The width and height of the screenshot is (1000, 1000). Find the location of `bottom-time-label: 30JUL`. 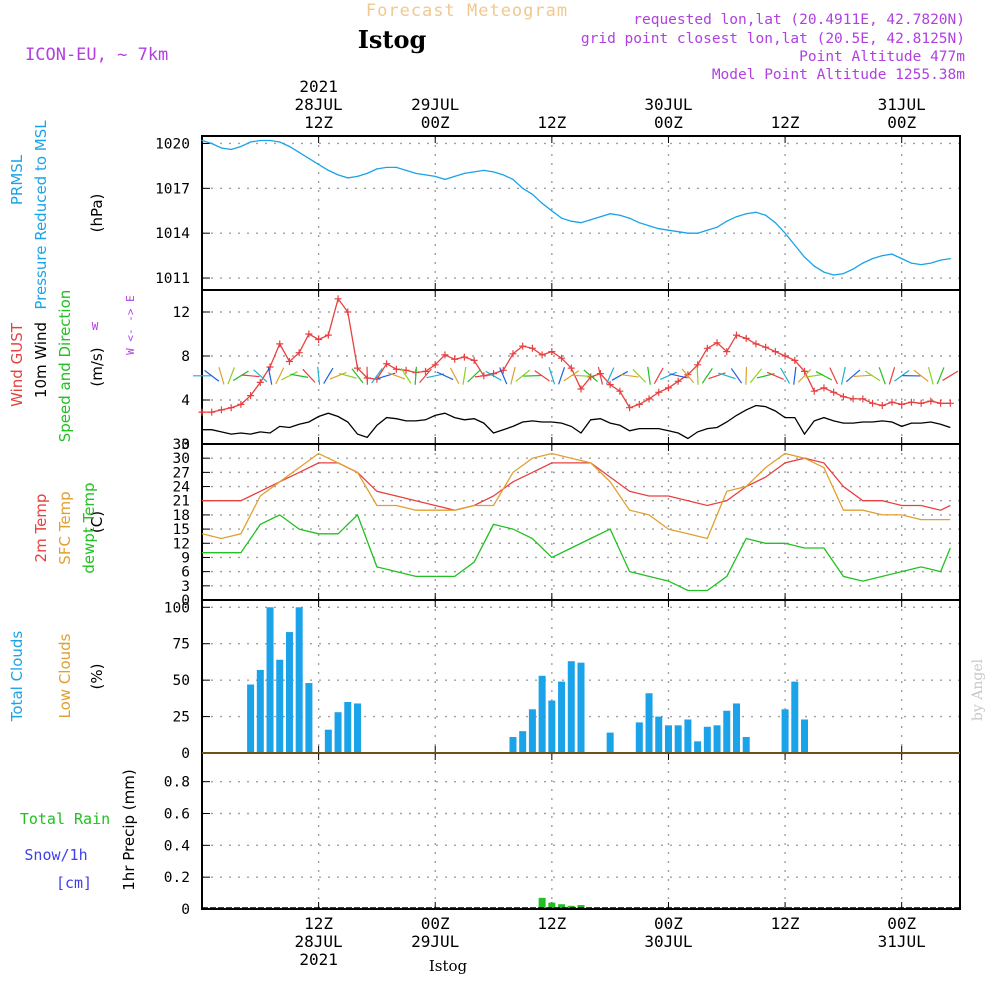

bottom-time-label: 30JUL is located at coordinates (668, 941).